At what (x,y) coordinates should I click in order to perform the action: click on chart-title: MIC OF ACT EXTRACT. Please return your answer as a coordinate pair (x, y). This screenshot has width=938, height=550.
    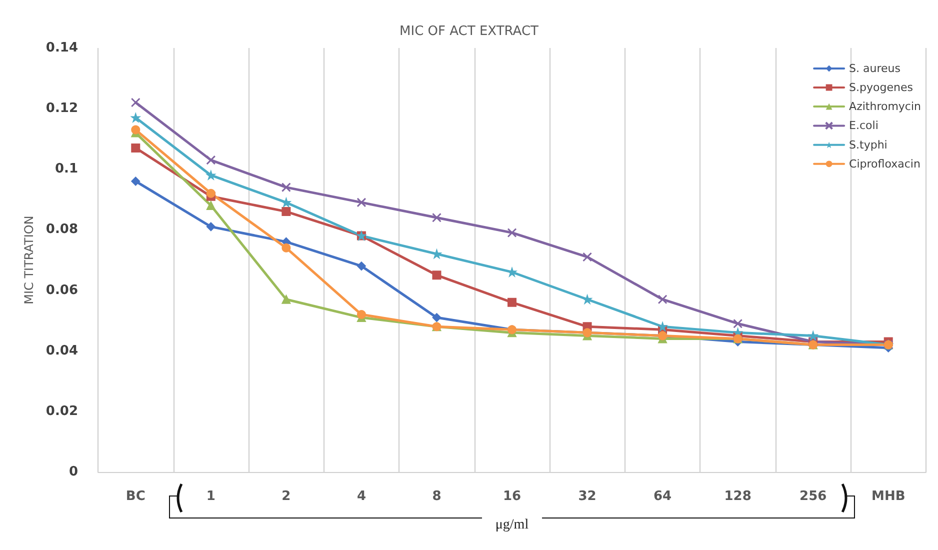
    Looking at the image, I should click on (469, 31).